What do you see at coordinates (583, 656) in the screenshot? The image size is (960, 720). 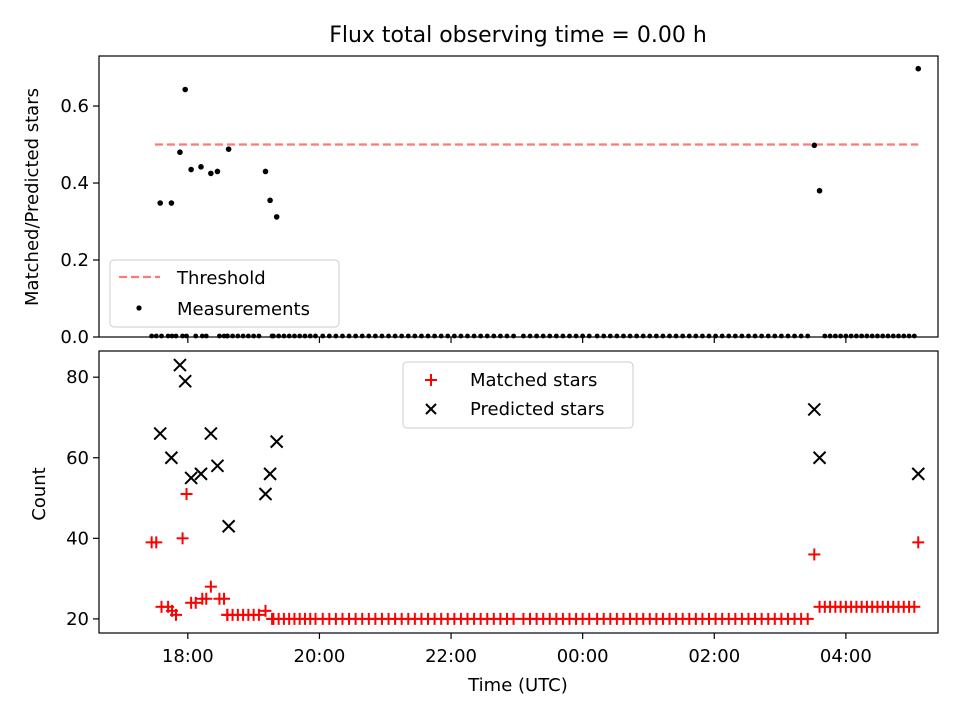 I see `x-tick-label: 00:00` at bounding box center [583, 656].